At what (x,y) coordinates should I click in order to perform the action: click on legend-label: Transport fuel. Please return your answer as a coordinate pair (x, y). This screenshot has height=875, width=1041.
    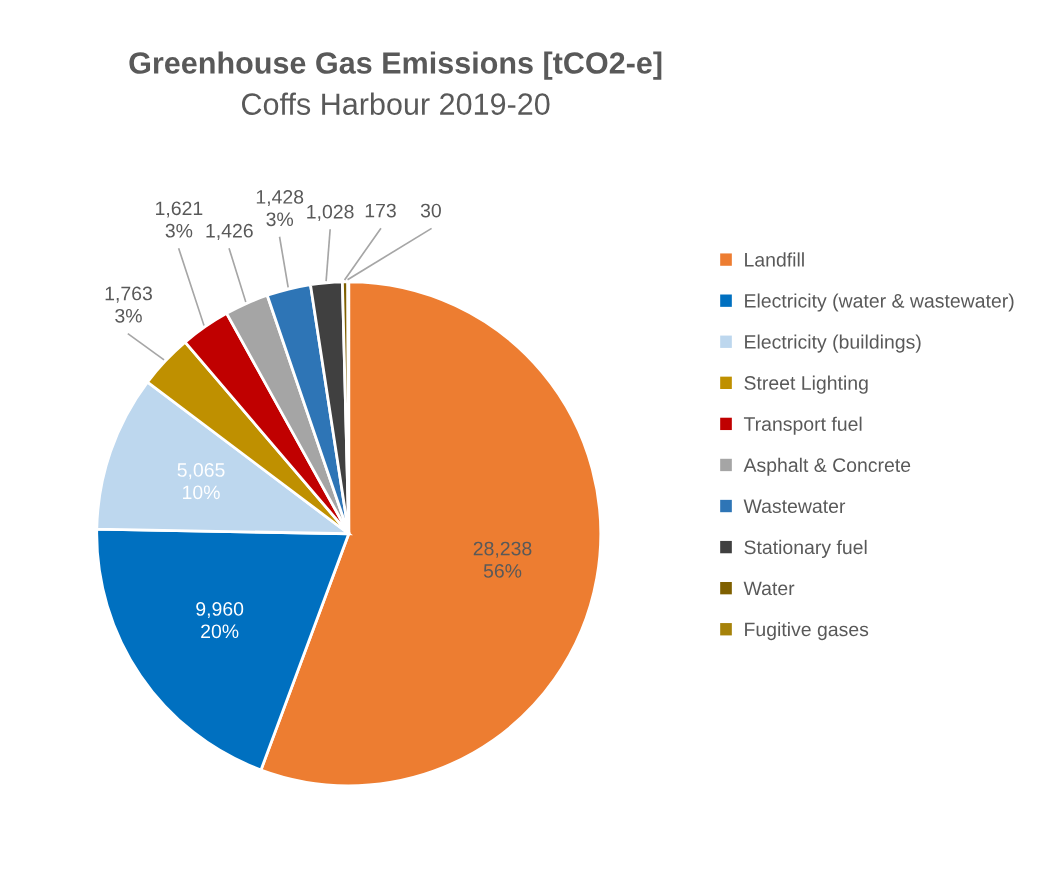
    Looking at the image, I should click on (802, 425).